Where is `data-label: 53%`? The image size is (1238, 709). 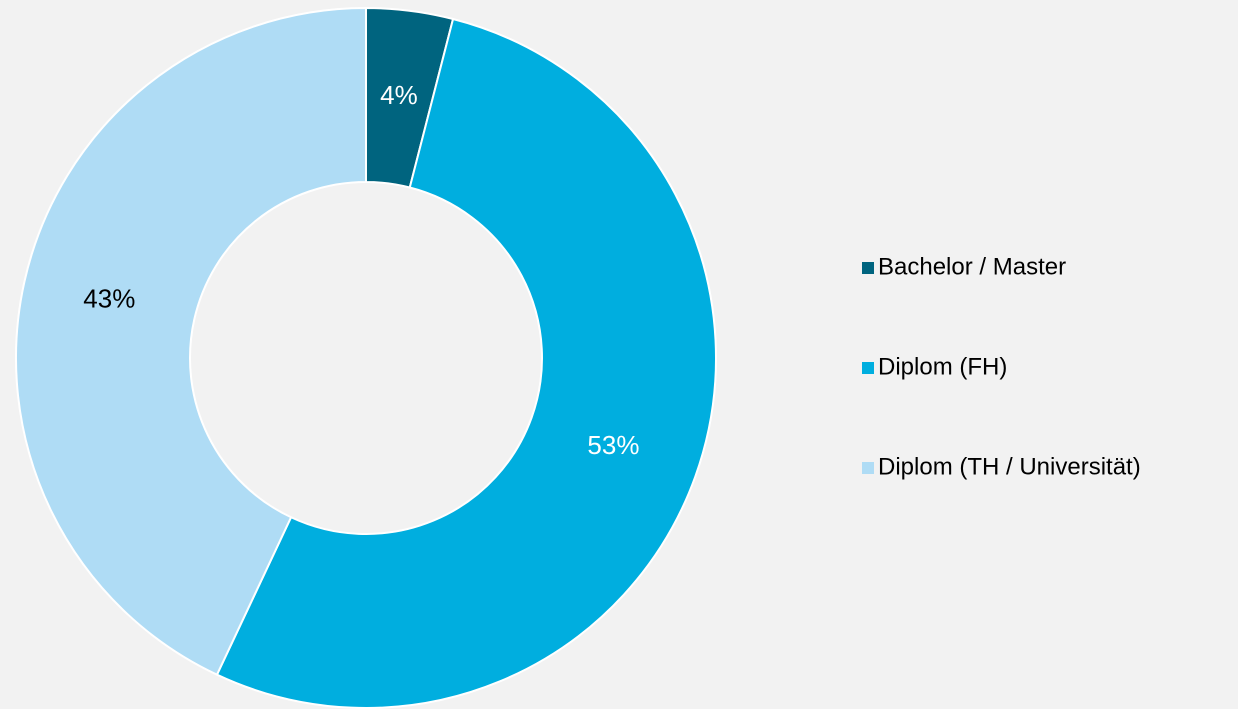 data-label: 53% is located at coordinates (613, 445).